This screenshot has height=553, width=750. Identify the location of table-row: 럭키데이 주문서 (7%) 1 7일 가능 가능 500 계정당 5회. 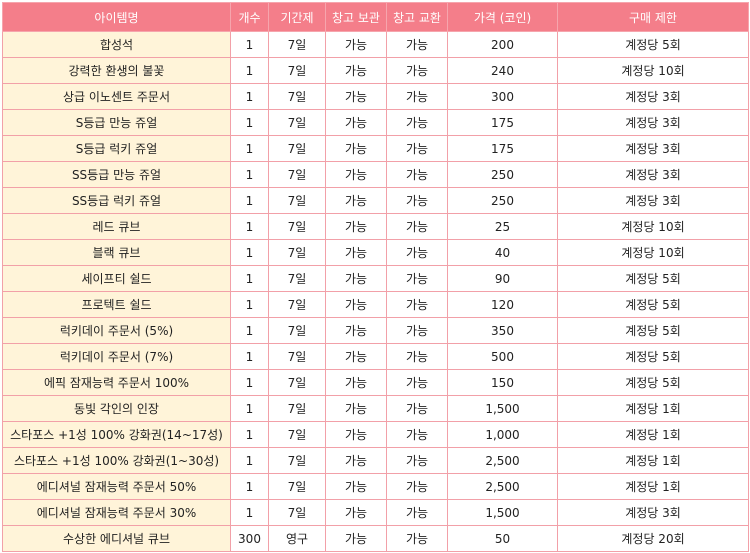
(375, 356).